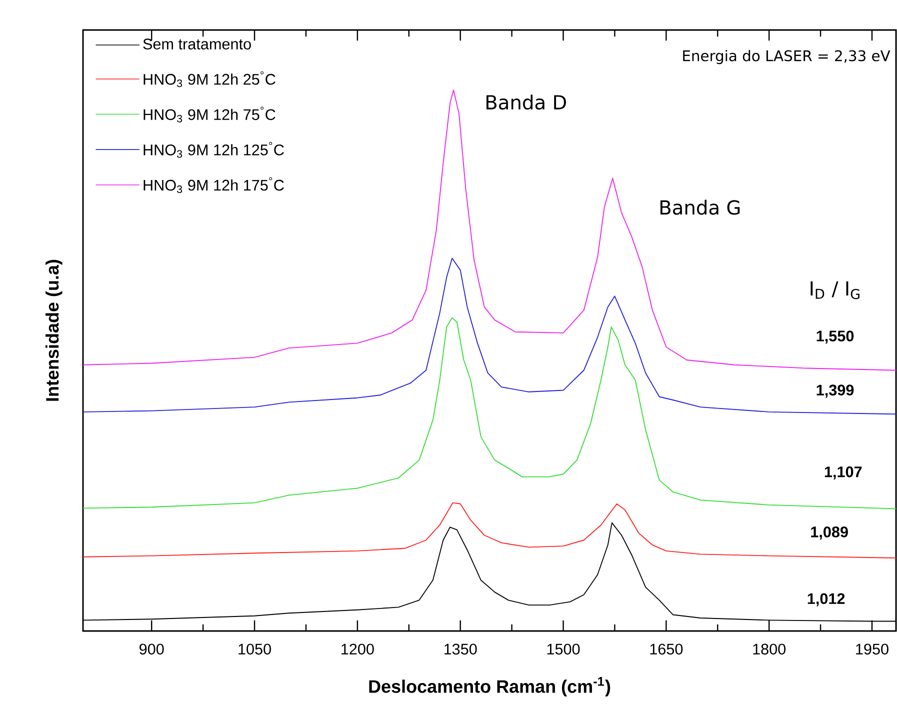  What do you see at coordinates (54, 330) in the screenshot?
I see `y-axis-title: Intensidade (u.a)` at bounding box center [54, 330].